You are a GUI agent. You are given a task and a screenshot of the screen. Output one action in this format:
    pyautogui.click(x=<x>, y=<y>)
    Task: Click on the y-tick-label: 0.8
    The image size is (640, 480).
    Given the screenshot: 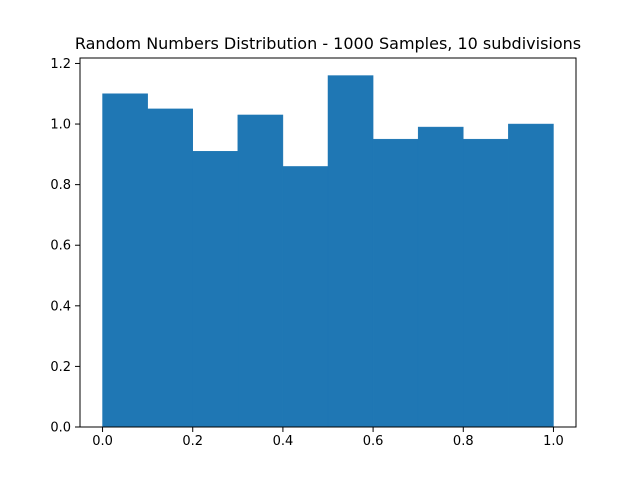 What is the action you would take?
    pyautogui.click(x=60, y=185)
    